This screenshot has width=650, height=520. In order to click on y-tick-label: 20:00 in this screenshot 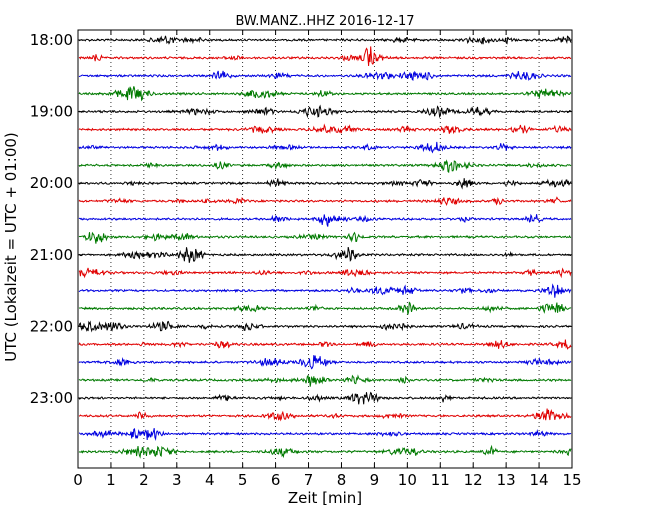, I will do `click(51, 183)`.